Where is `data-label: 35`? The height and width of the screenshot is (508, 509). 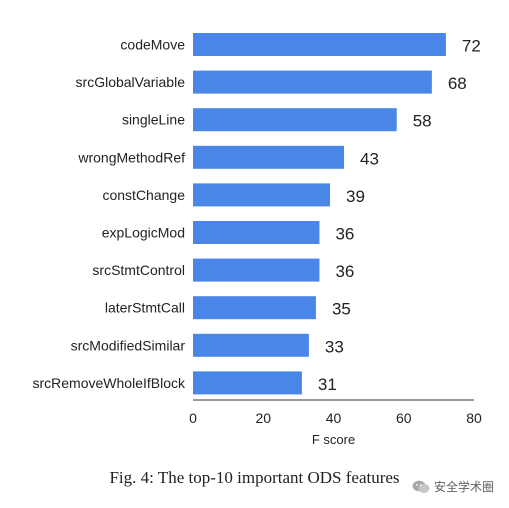
data-label: 35 is located at coordinates (341, 309).